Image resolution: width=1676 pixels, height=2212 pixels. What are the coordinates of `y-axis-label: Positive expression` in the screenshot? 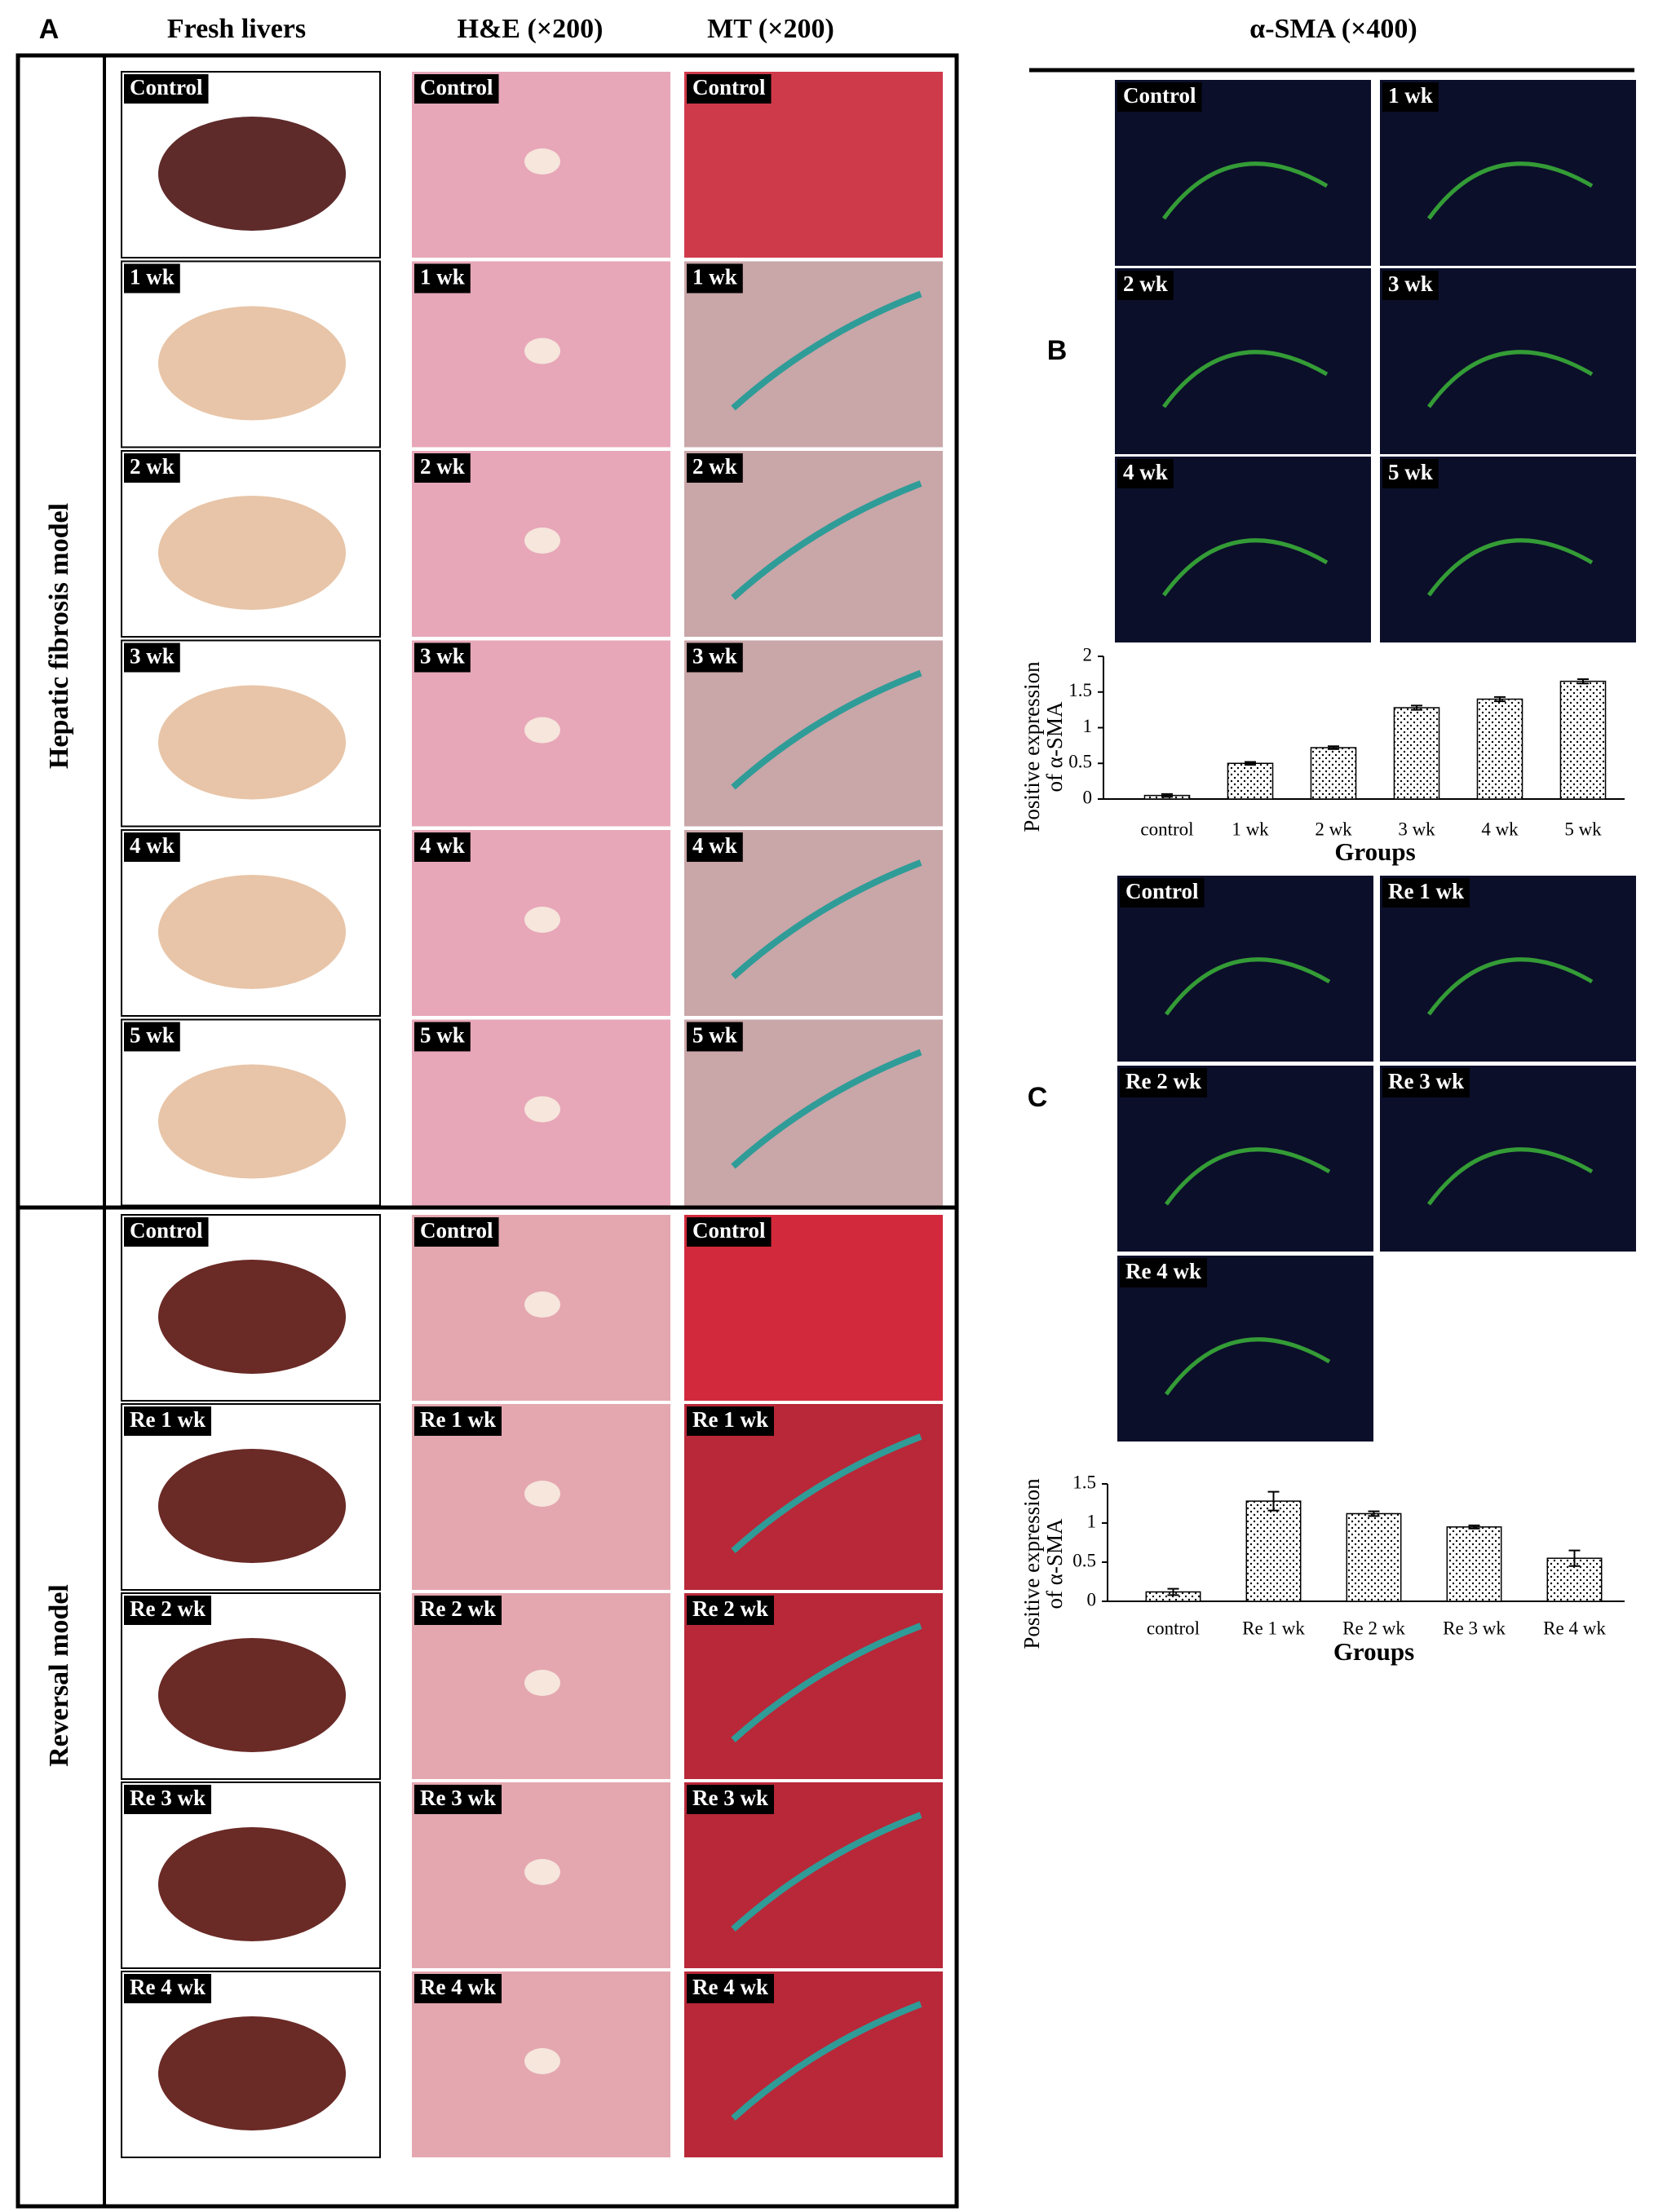 It's located at (1031, 1563).